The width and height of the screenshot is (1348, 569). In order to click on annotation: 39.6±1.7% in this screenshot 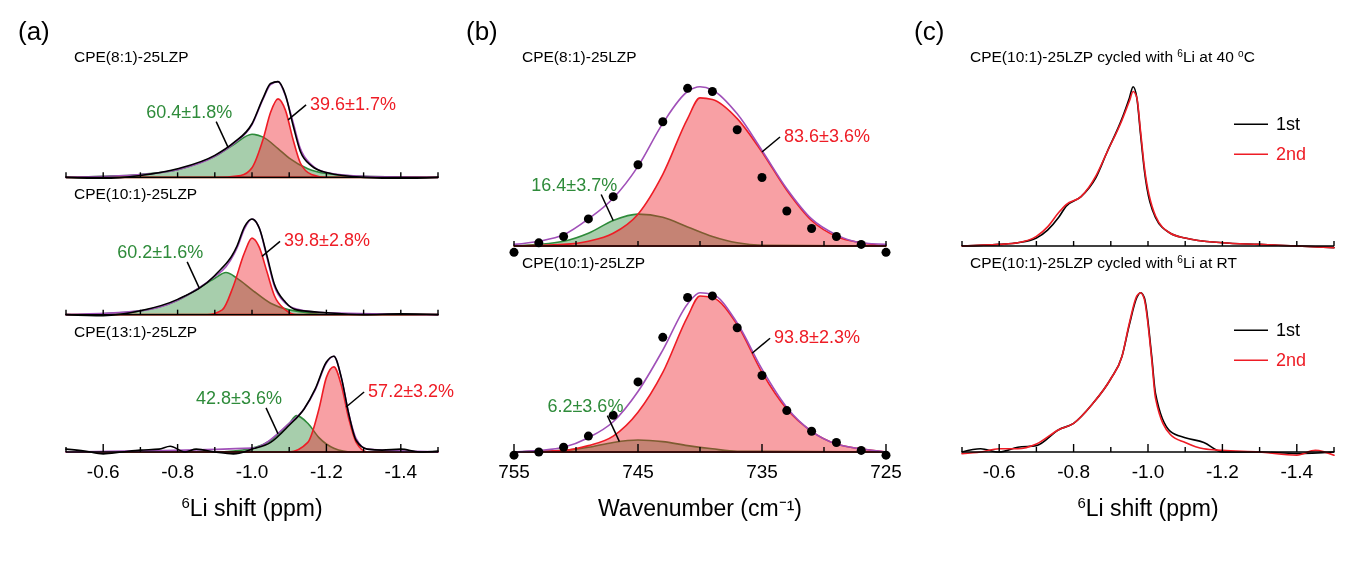, I will do `click(353, 103)`.